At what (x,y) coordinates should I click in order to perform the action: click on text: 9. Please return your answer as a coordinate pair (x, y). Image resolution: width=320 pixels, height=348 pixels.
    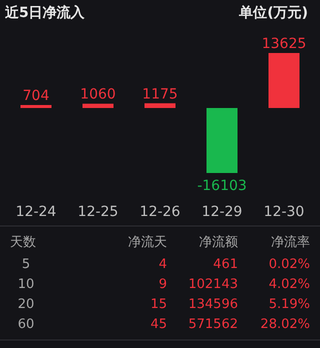
    Looking at the image, I should click on (162, 284).